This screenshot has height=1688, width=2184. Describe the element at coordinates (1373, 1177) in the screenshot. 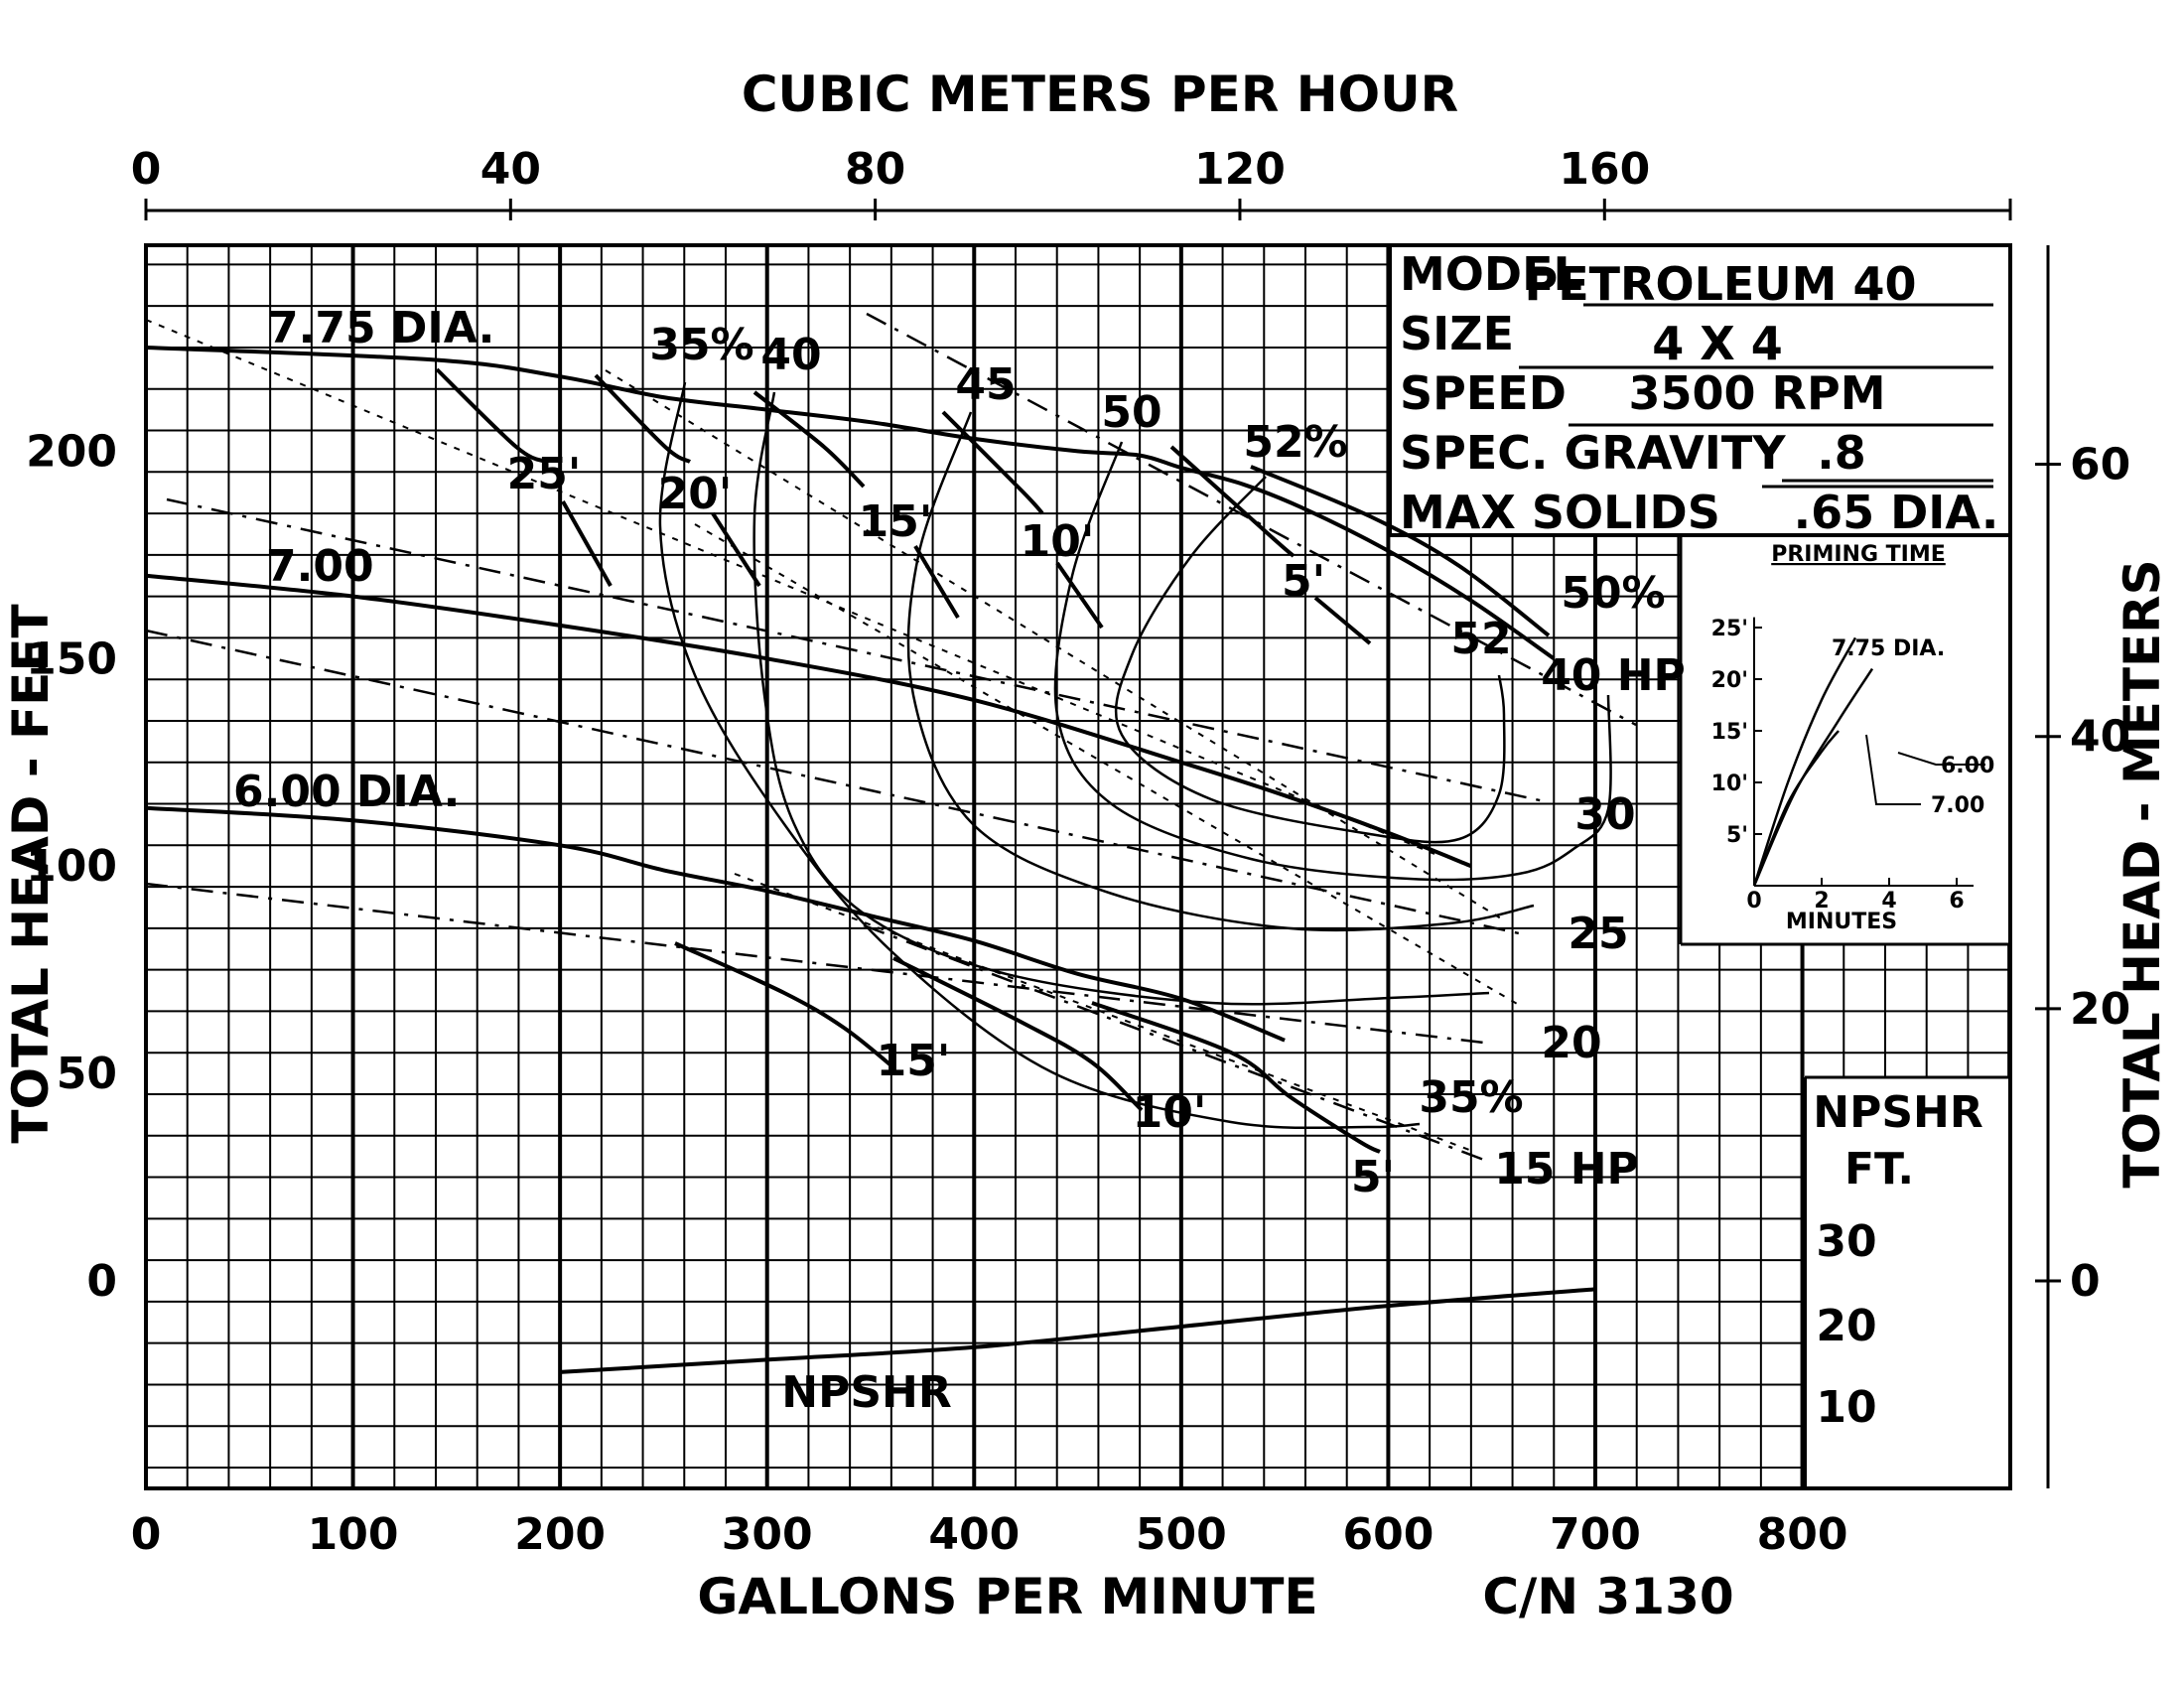

I see `npsh-label-5-low: 5'` at that location.